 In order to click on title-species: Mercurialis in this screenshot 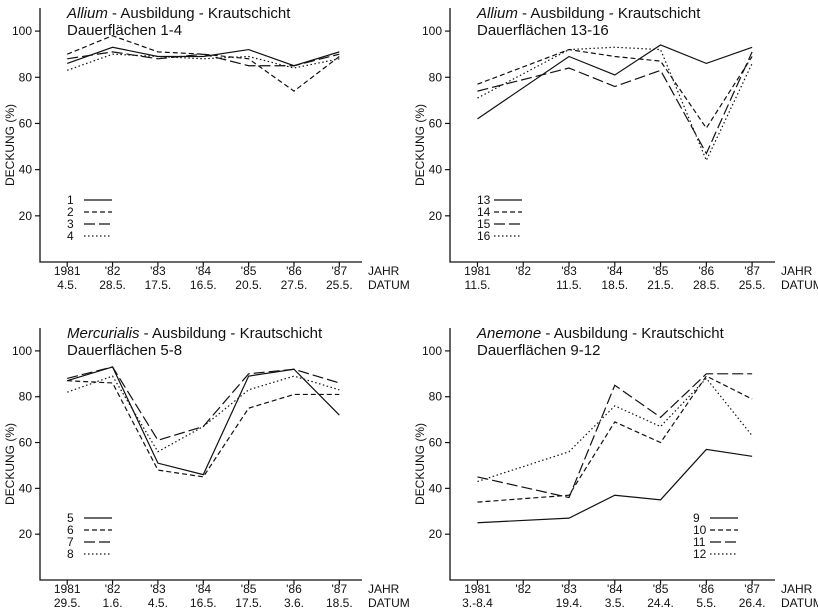, I will do `click(103, 333)`.